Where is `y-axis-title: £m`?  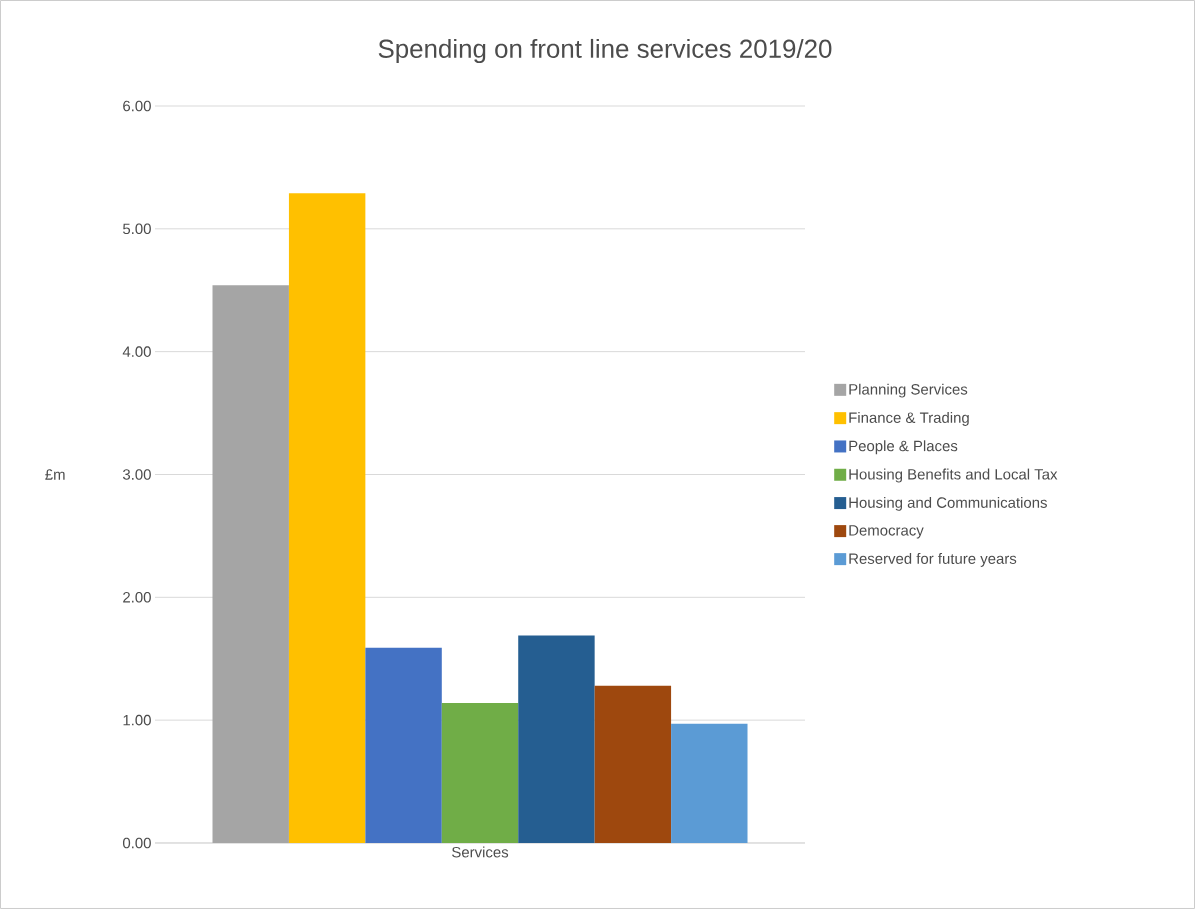
y-axis-title: £m is located at coordinates (55, 474).